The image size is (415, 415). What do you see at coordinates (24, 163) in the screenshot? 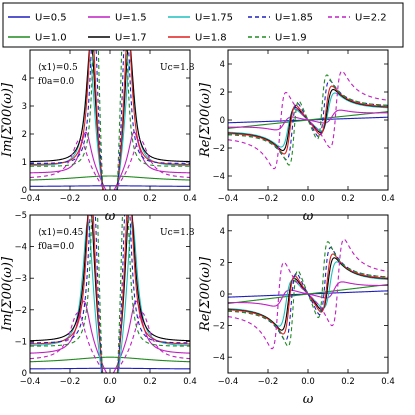
I see `y-tick-label: 1` at bounding box center [24, 163].